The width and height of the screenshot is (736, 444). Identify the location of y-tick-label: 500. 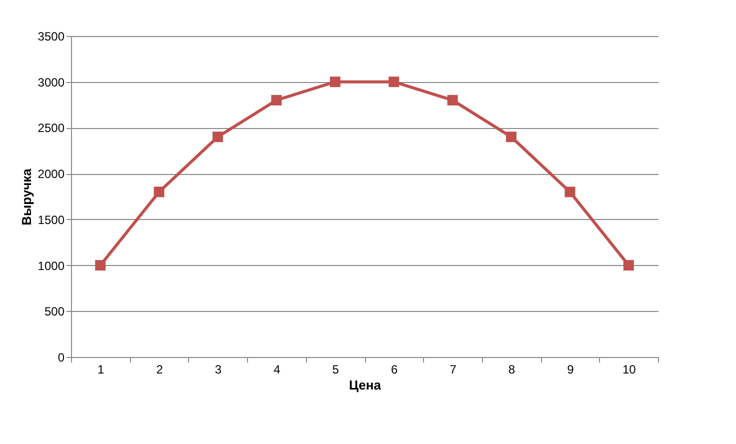
(54, 311).